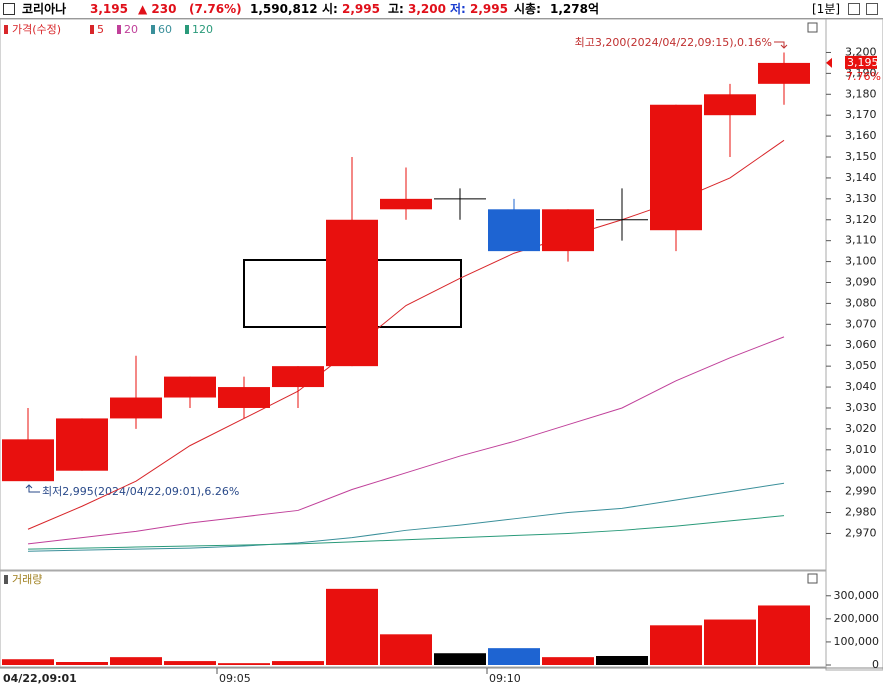 The height and width of the screenshot is (691, 883). I want to click on y-tick-label: 3,150, so click(861, 156).